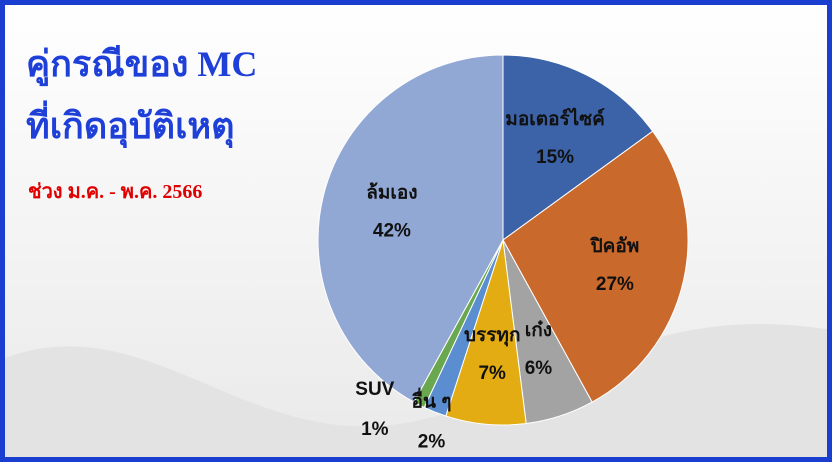  Describe the element at coordinates (374, 389) in the screenshot. I see `slice-label: SUV` at that location.